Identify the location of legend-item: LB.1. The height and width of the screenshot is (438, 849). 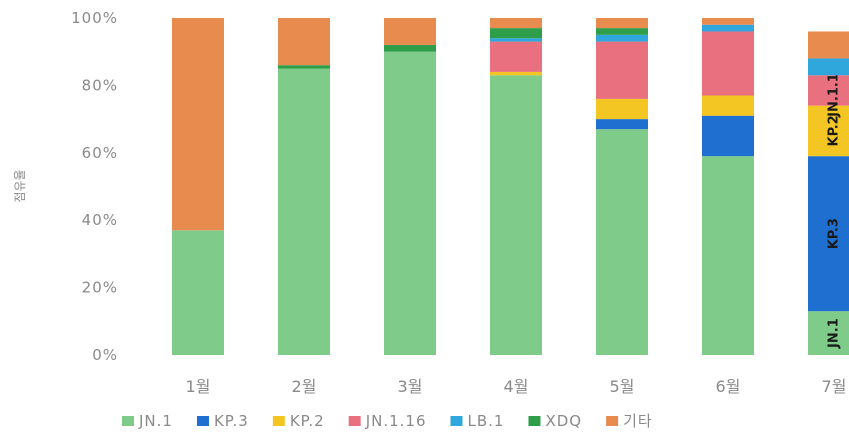
(477, 421).